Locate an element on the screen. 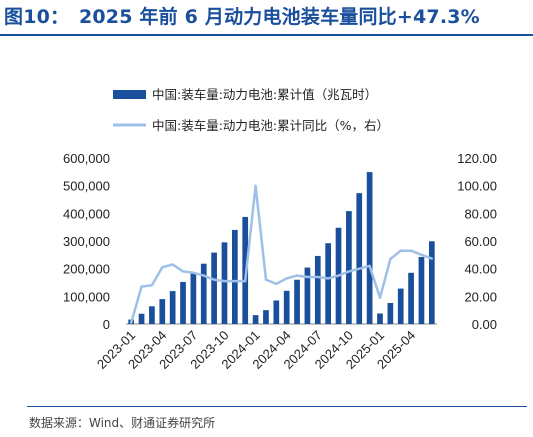 The image size is (533, 437). right-tick-label: 40.00 is located at coordinates (480, 269).